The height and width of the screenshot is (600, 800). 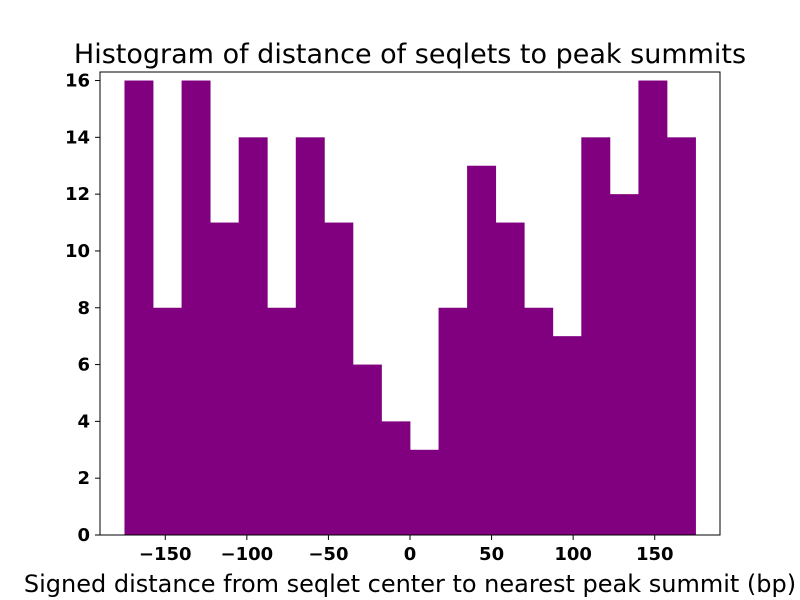 I want to click on y-tick-label: 0, so click(x=83, y=535).